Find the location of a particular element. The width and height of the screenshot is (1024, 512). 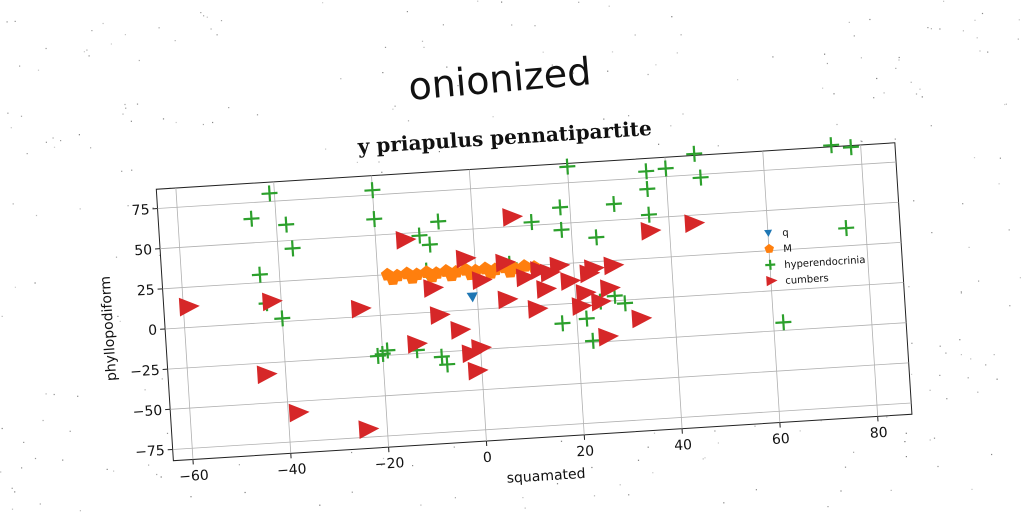

y-tick-label: 75 is located at coordinates (140, 210).